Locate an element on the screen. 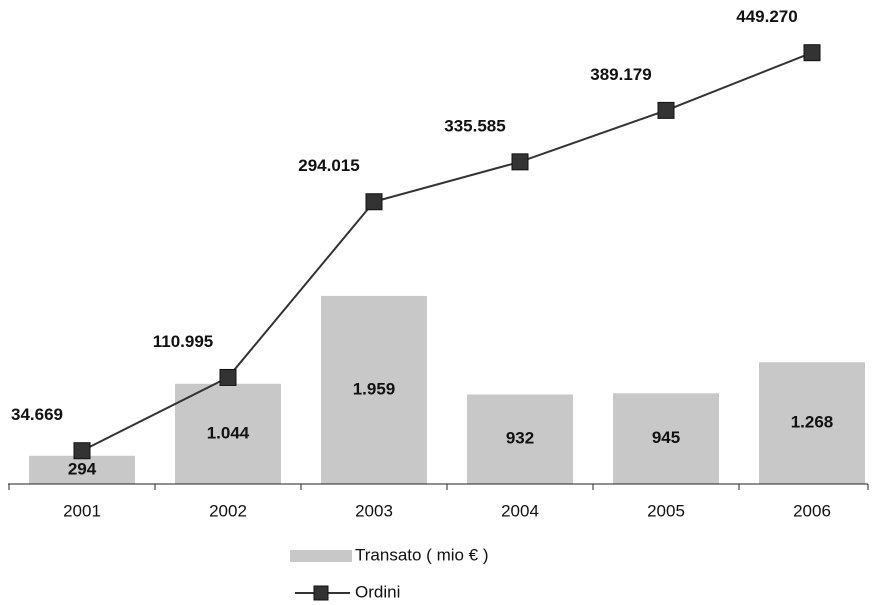 This screenshot has height=605, width=876. x-tick-label: 2006 is located at coordinates (812, 510).